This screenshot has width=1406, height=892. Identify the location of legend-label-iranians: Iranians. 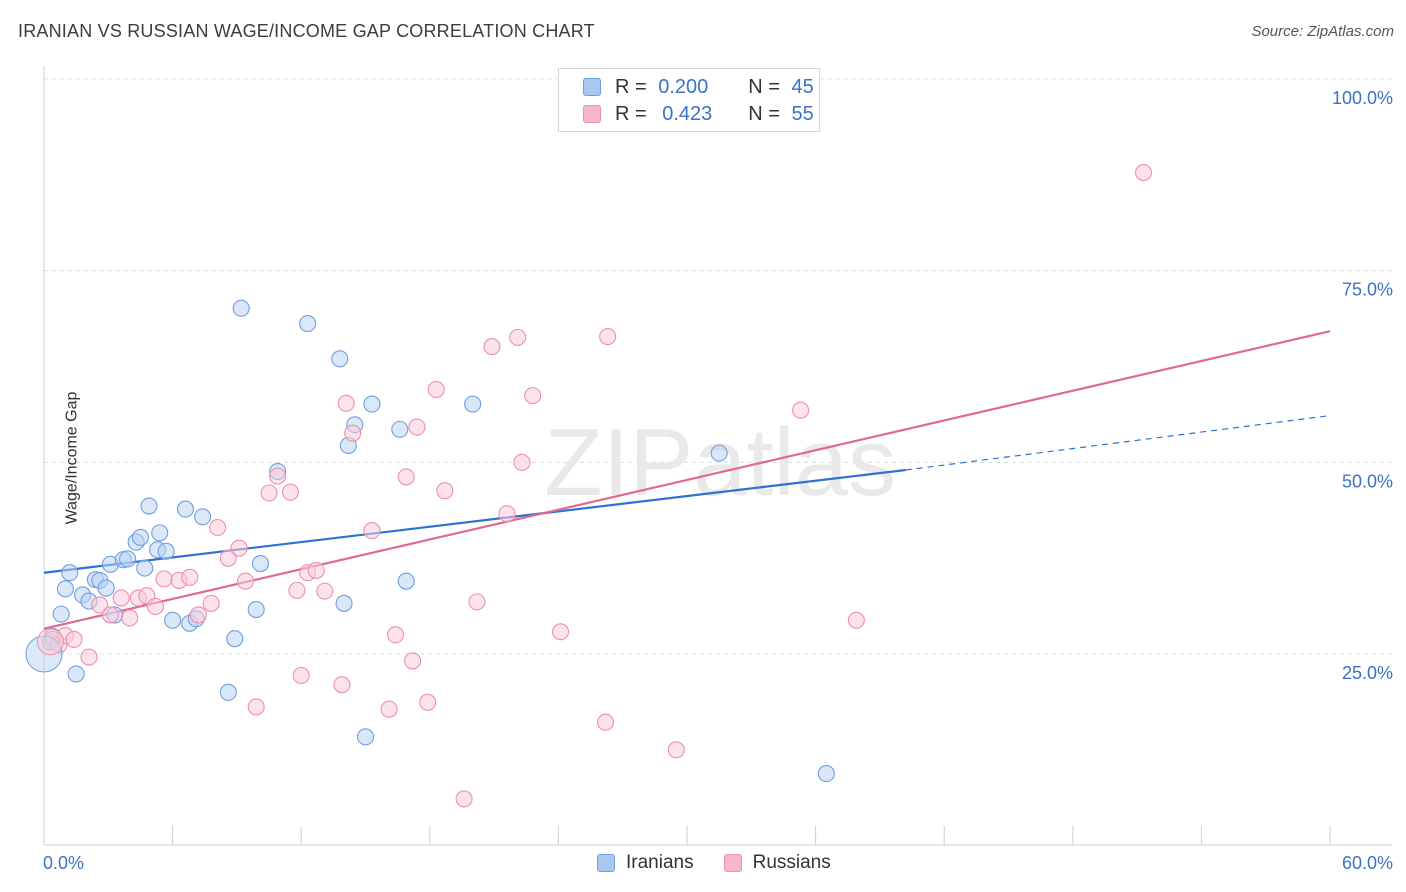
(660, 862).